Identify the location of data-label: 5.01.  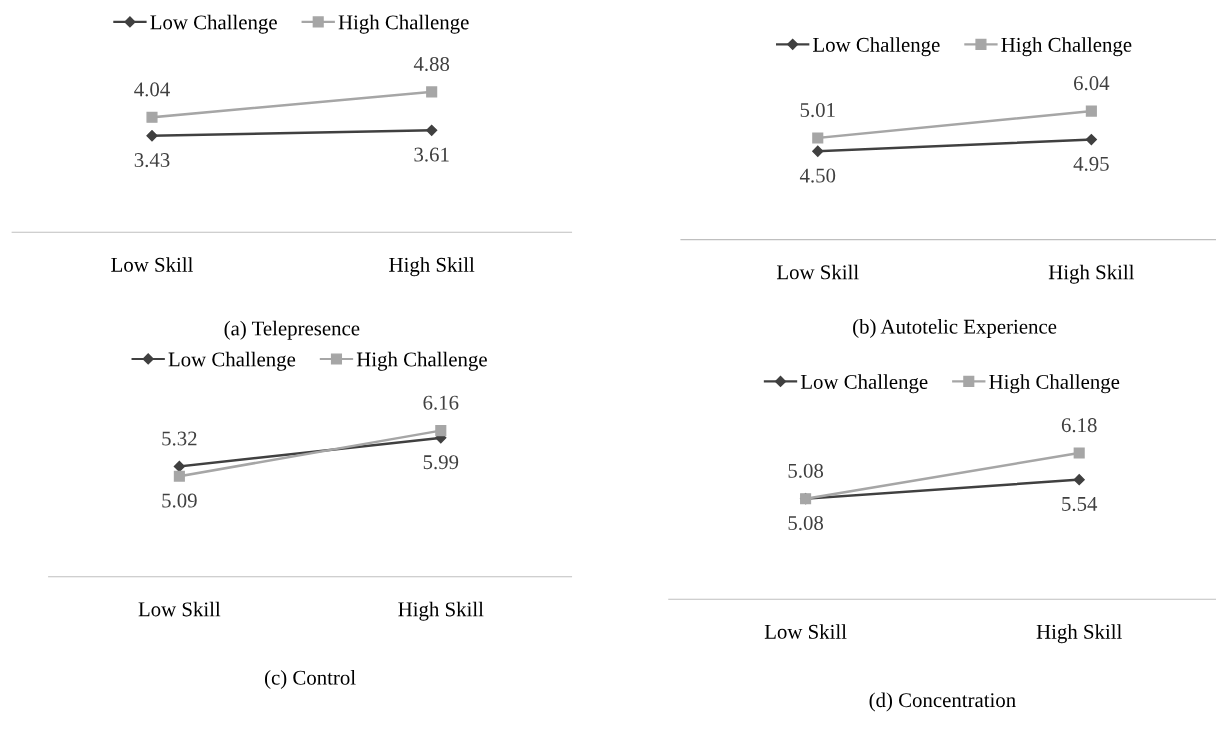
(817, 110).